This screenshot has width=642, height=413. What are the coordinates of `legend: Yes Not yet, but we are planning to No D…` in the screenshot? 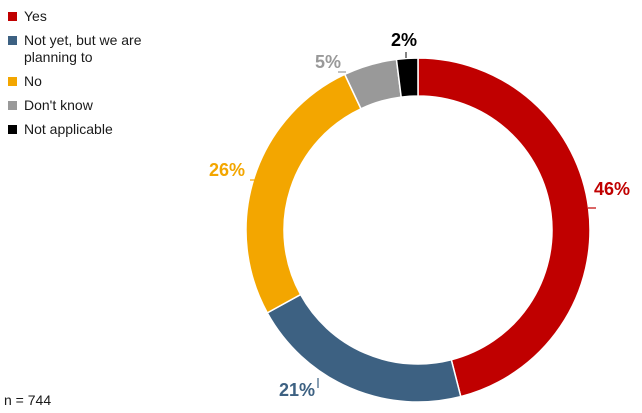 It's located at (108, 76).